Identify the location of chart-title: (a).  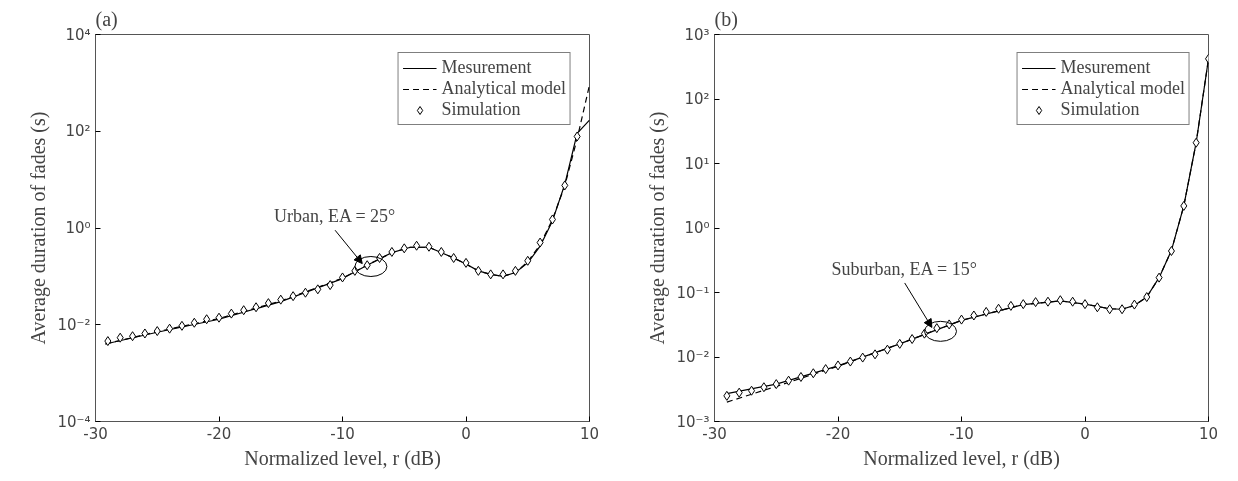
(106, 19).